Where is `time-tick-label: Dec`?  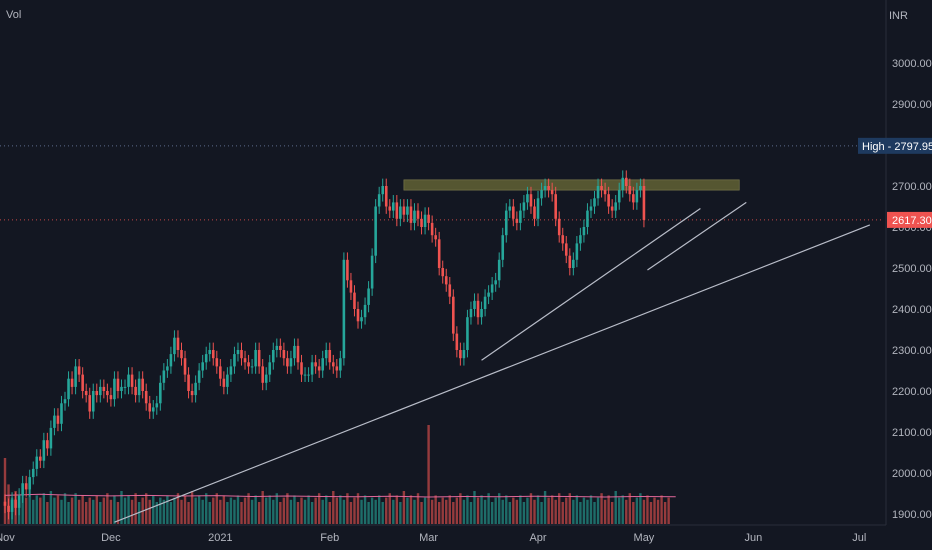 time-tick-label: Dec is located at coordinates (111, 538).